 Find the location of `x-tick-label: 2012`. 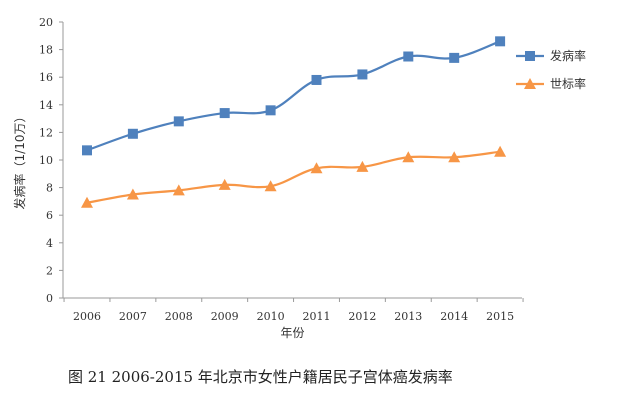

x-tick-label: 2012 is located at coordinates (362, 316).